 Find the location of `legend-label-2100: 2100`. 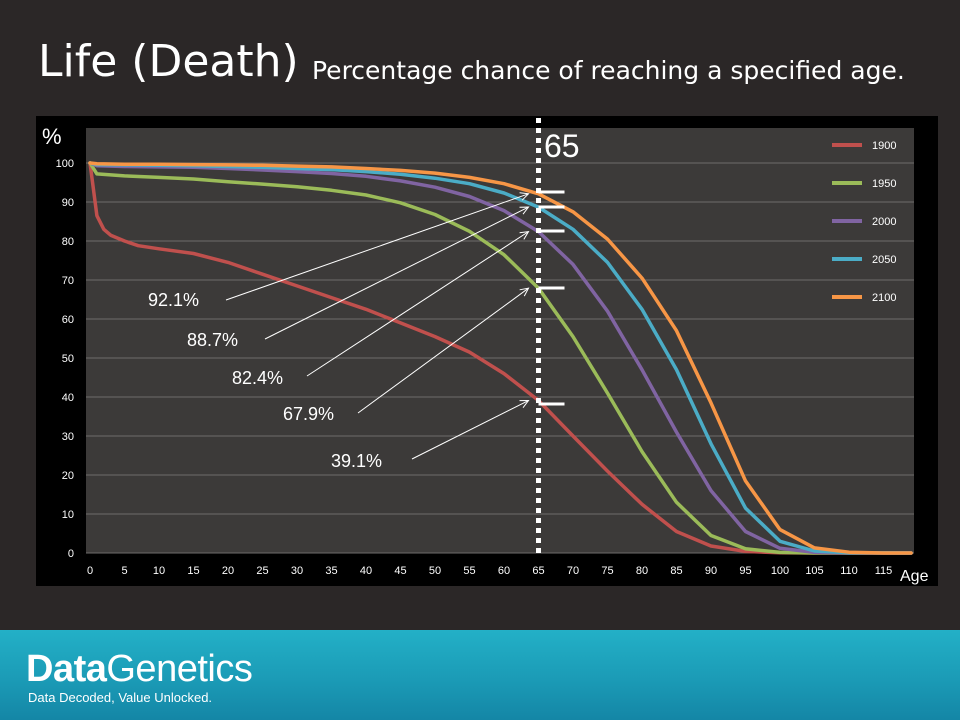

legend-label-2100: 2100 is located at coordinates (884, 298).